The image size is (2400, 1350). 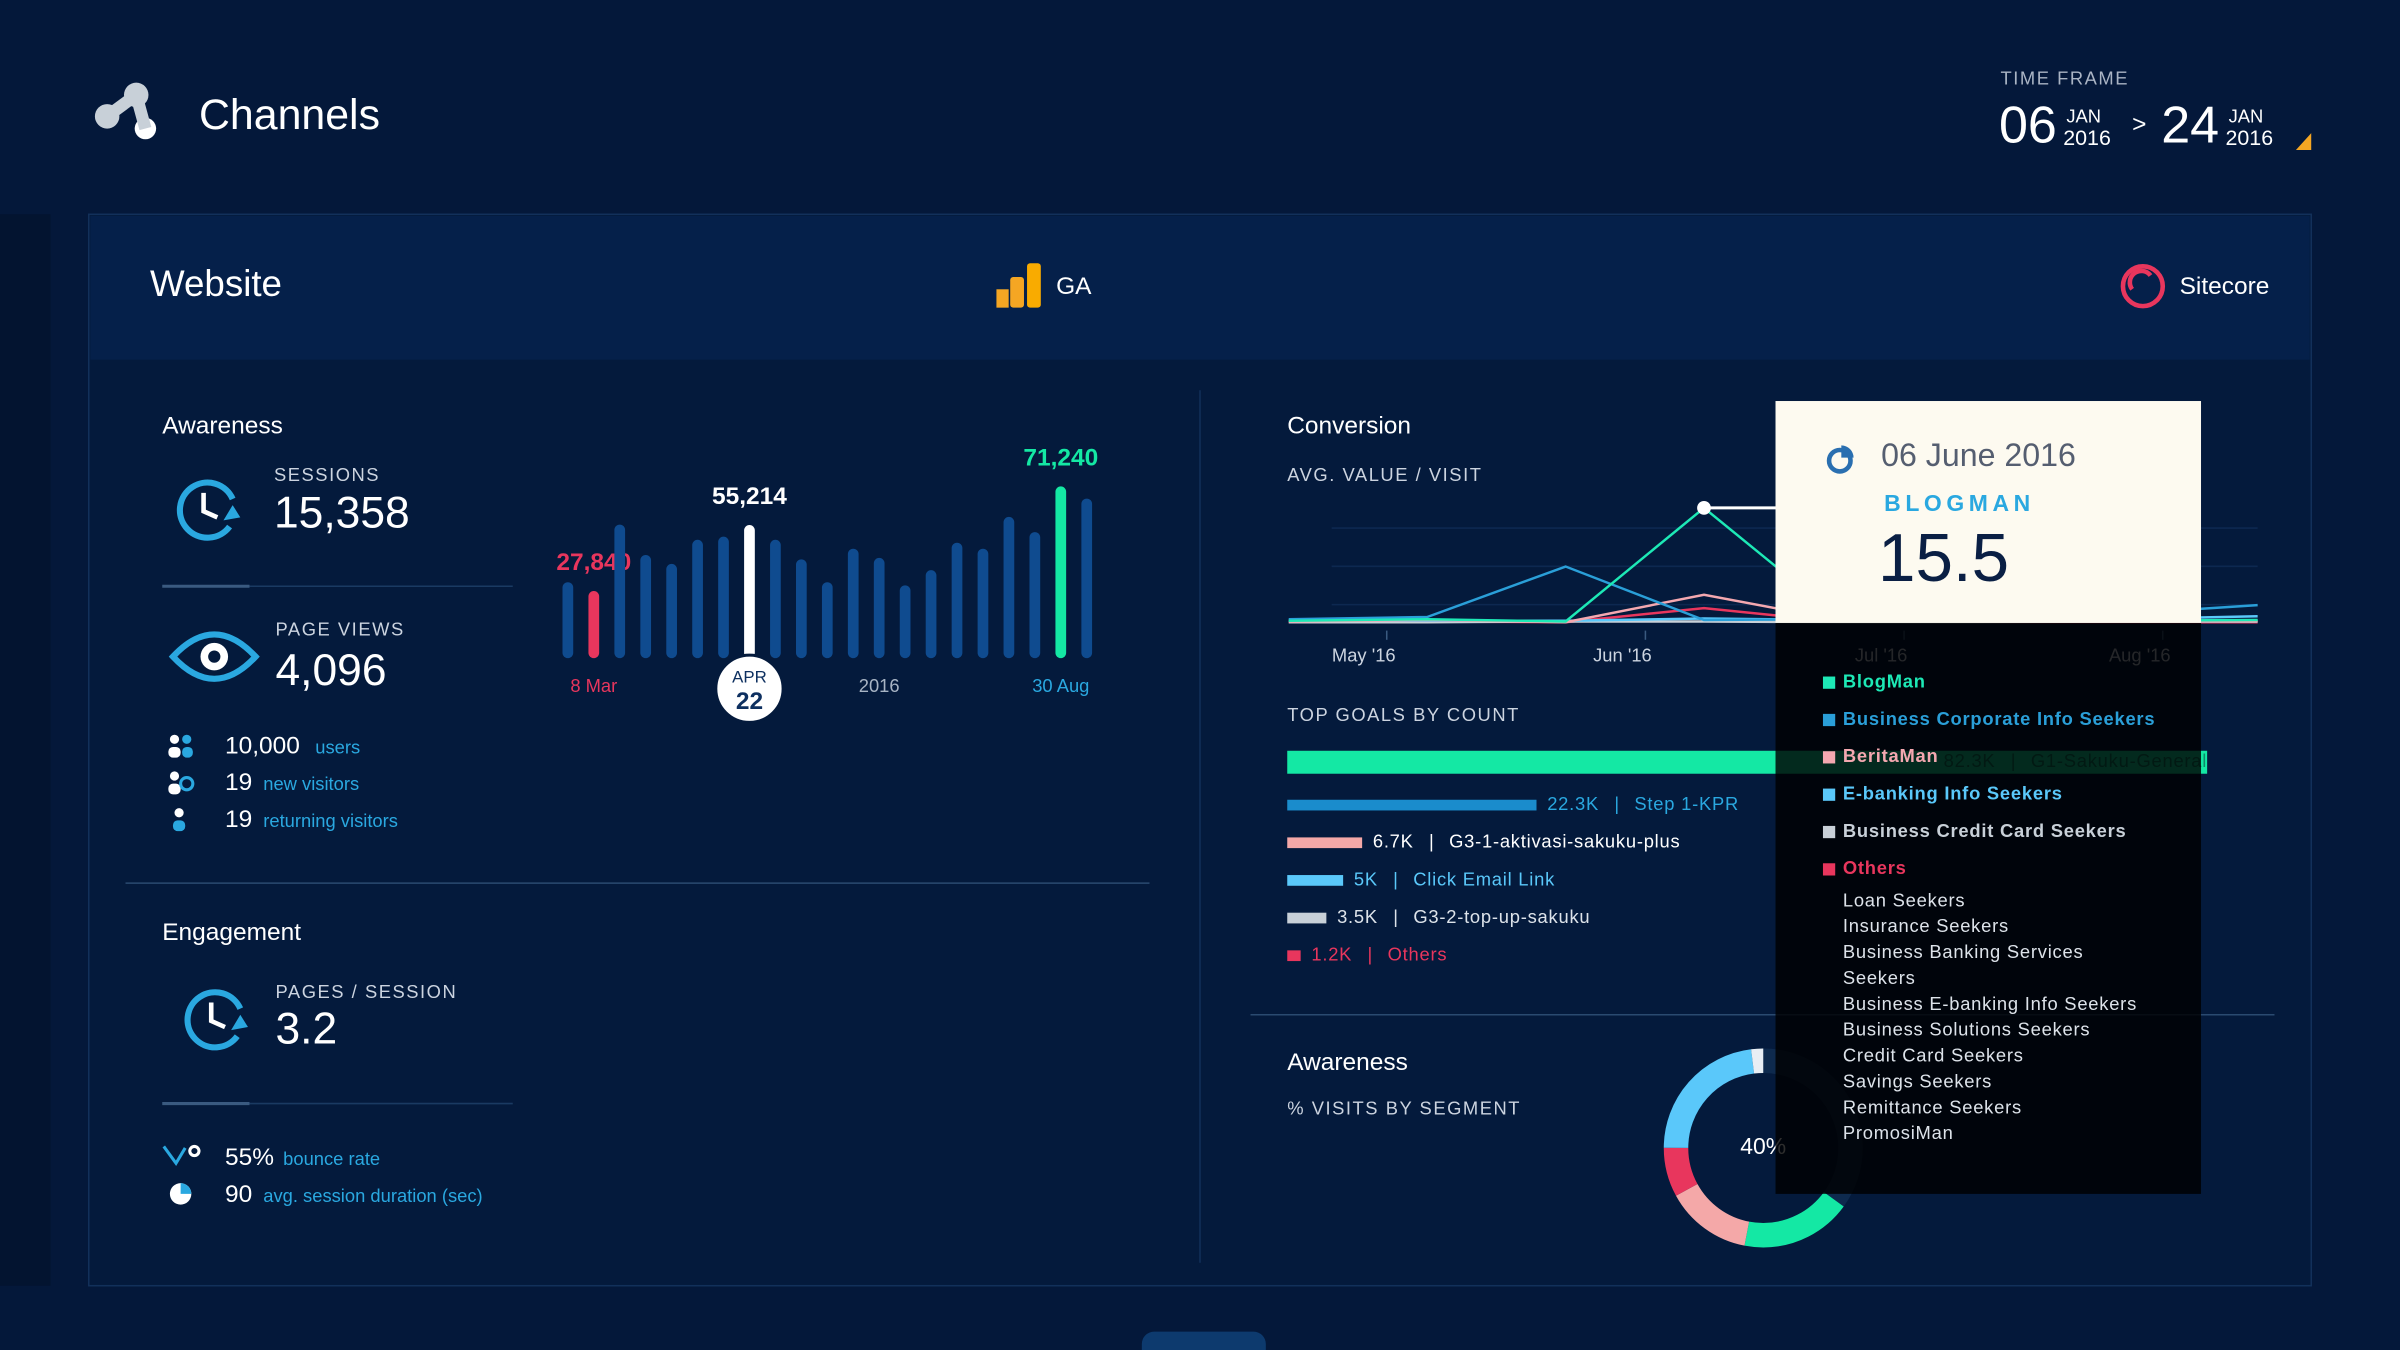 I want to click on chart-subtitle: % VISITS BY SEGMENT, so click(x=1404, y=1108).